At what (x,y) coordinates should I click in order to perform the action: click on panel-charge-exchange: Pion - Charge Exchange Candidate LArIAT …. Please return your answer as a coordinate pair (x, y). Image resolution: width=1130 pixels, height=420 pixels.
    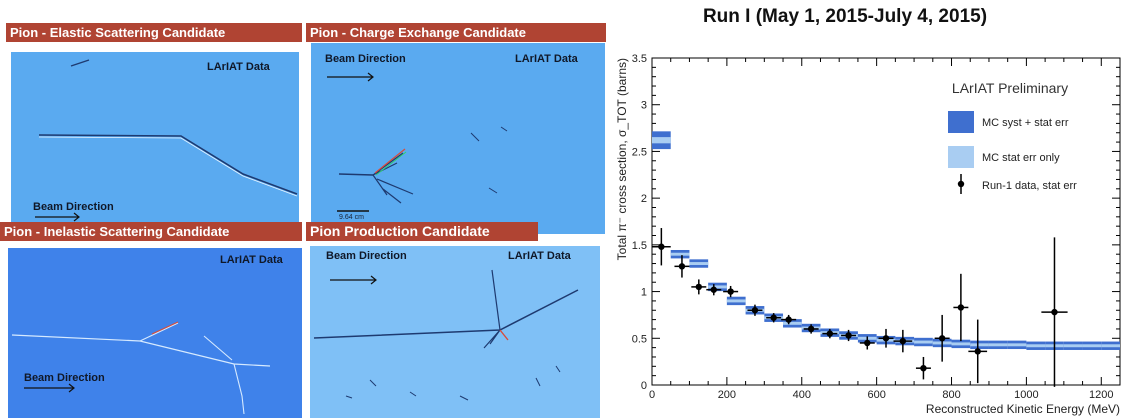
    Looking at the image, I should click on (456, 128).